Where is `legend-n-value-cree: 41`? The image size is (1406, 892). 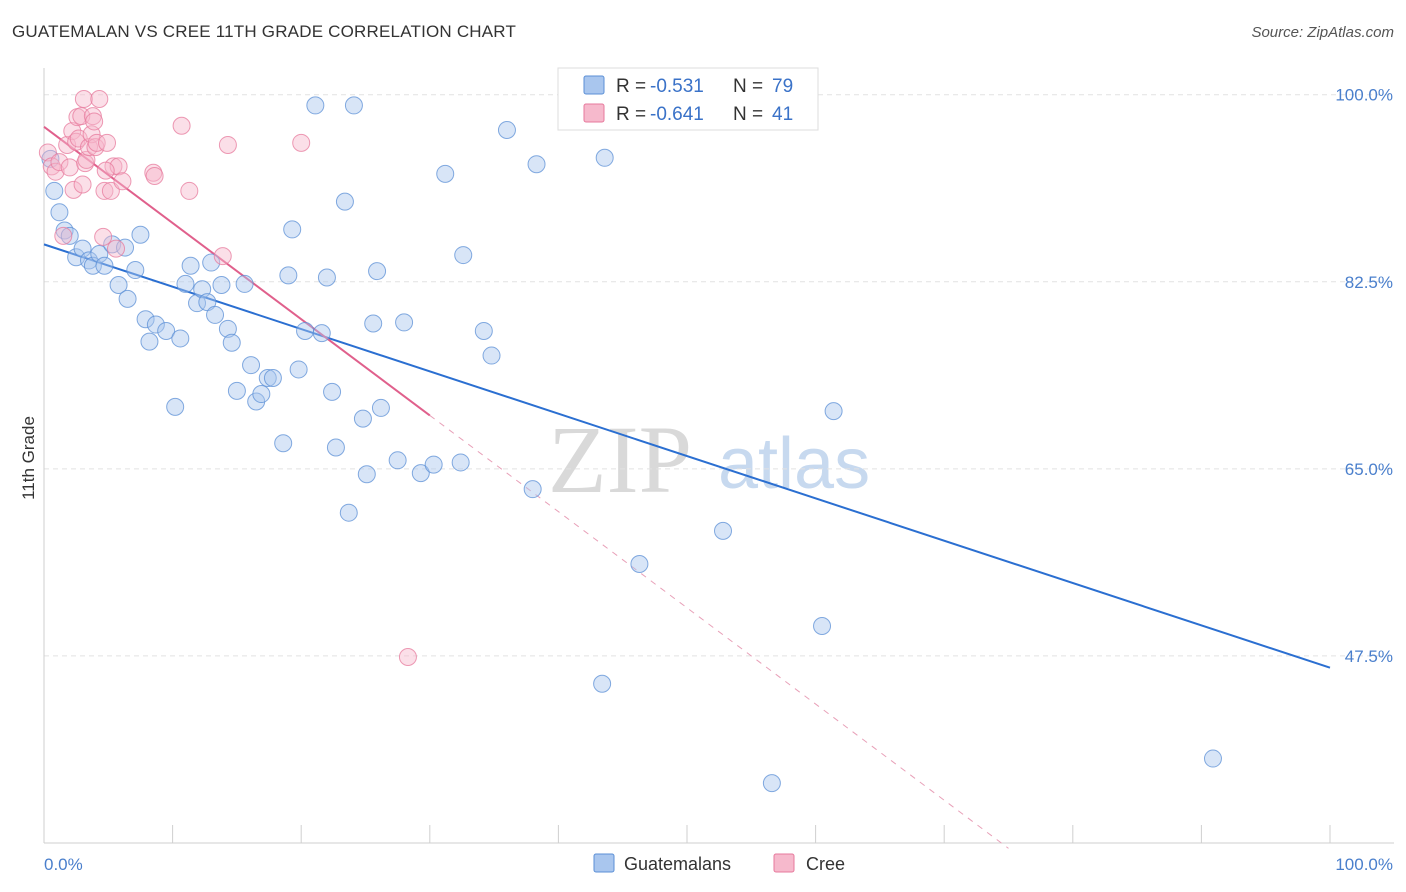 legend-n-value-cree: 41 is located at coordinates (782, 114).